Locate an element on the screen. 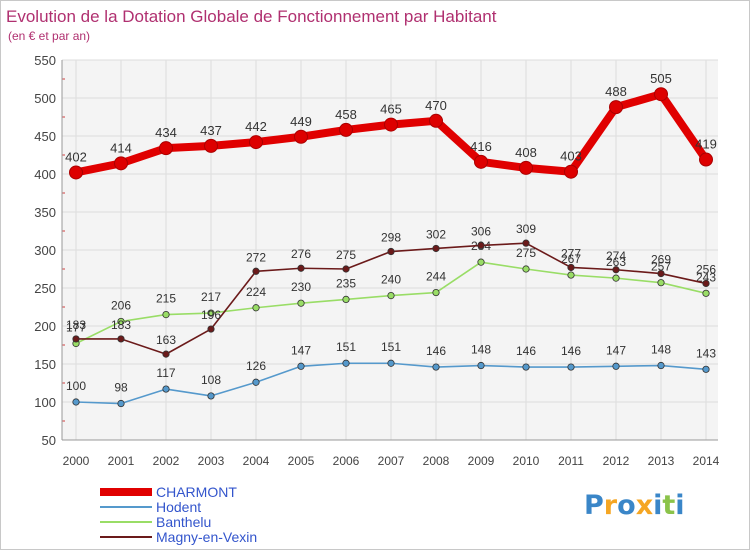 Image resolution: width=750 pixels, height=550 pixels. data-label: 276 is located at coordinates (301, 254).